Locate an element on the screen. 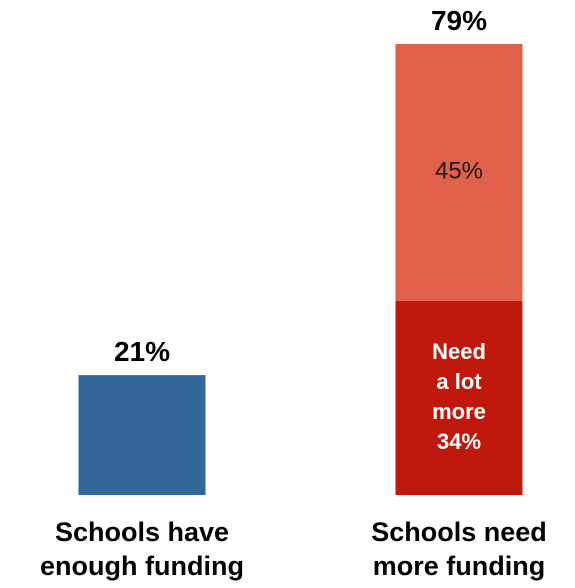  segment-label-line: Need is located at coordinates (459, 351).